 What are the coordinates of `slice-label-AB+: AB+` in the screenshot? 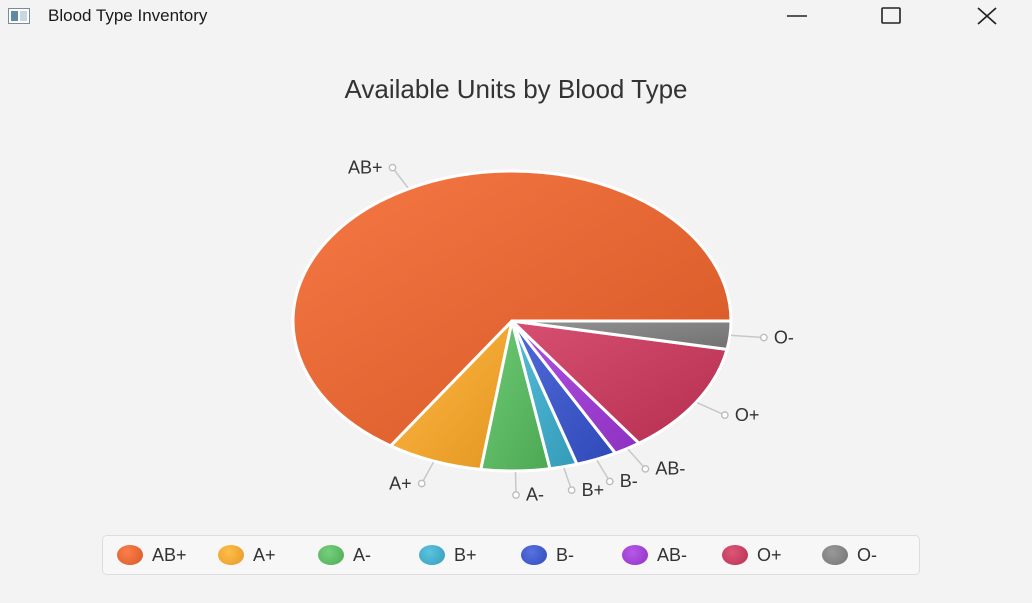 It's located at (365, 167).